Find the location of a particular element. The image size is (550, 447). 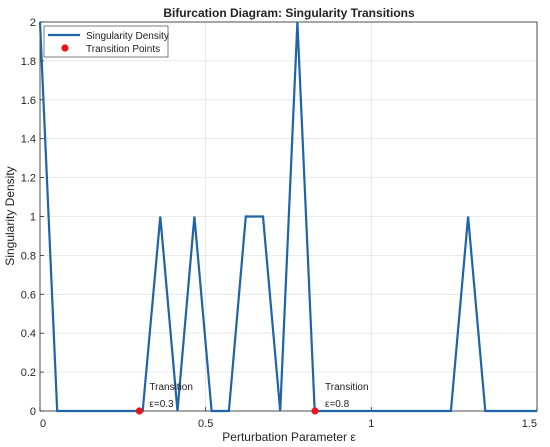

transition-points is located at coordinates (227, 411).